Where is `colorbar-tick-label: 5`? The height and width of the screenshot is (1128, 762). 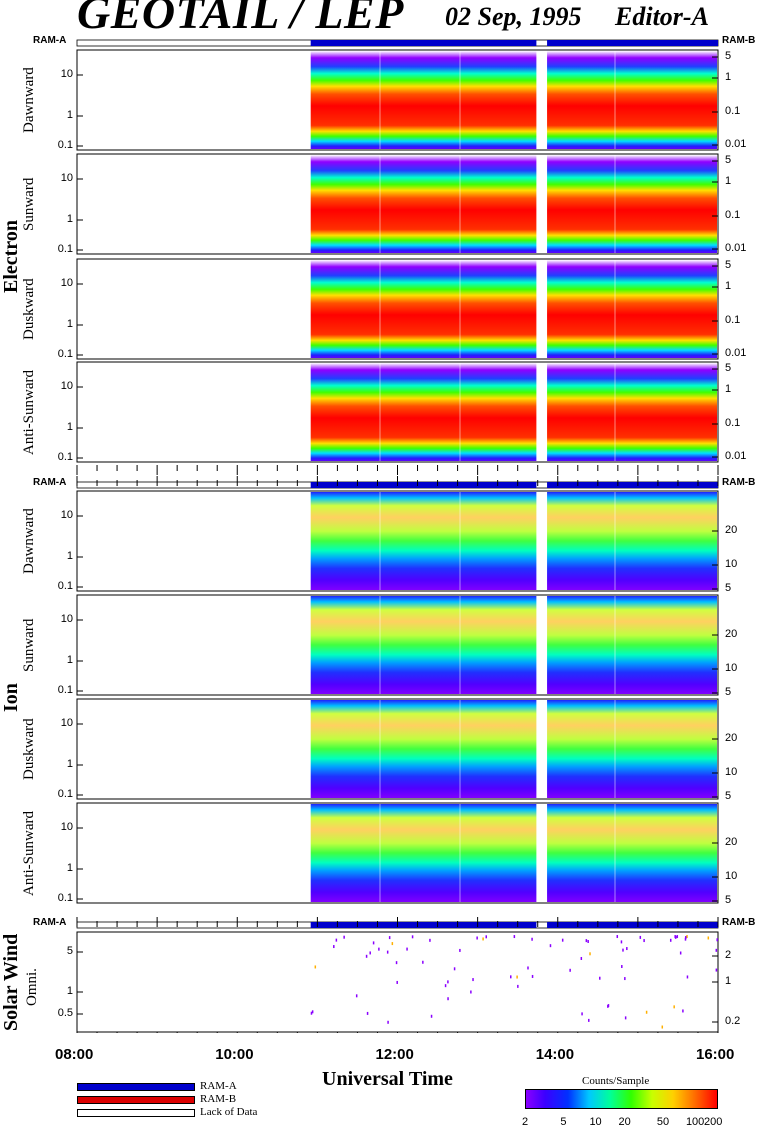 colorbar-tick-label: 5 is located at coordinates (563, 1122).